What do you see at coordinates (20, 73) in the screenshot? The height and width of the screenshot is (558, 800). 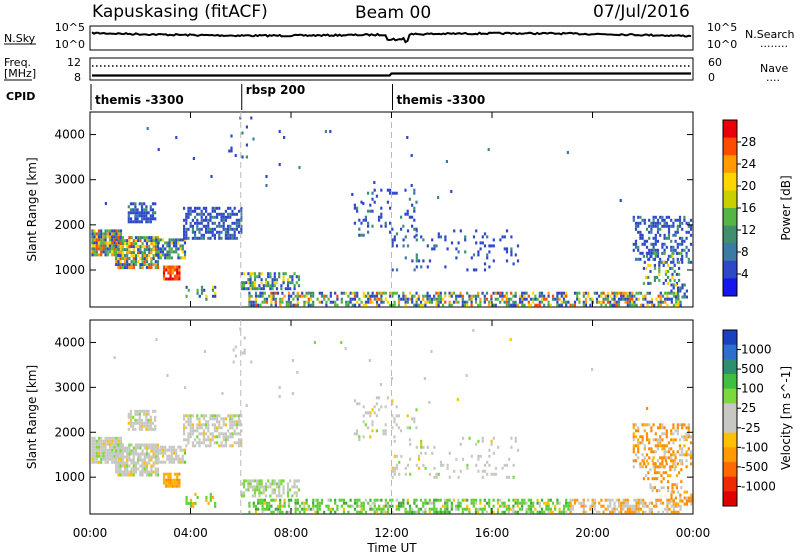 I see `freq-label-2: [MHz]` at bounding box center [20, 73].